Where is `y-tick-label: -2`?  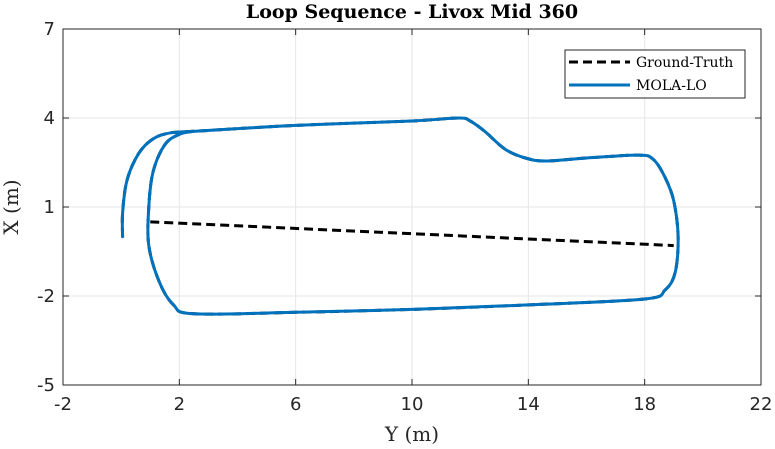 y-tick-label: -2 is located at coordinates (46, 296).